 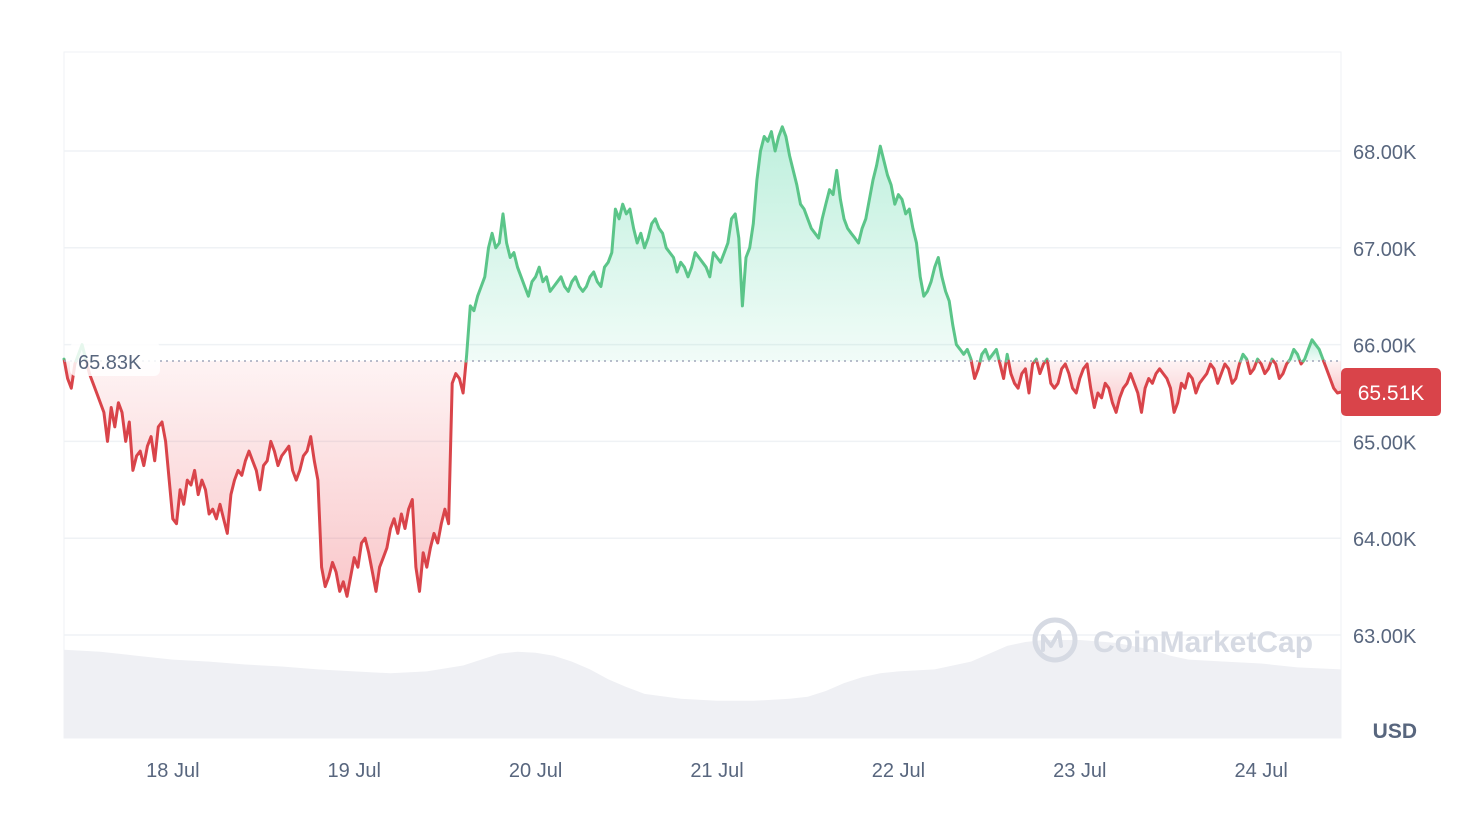 I want to click on x-tick-label: 20 Jul, so click(x=535, y=771).